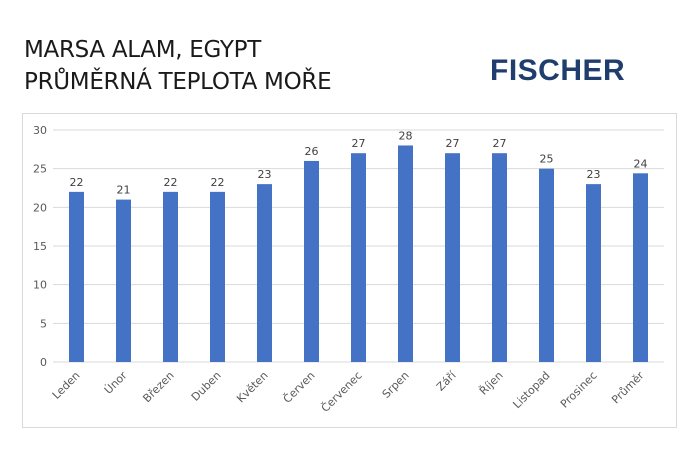 This screenshot has height=450, width=700. Describe the element at coordinates (178, 82) in the screenshot. I see `title-line-2: PRŮMĚRNÁ TEPLOTA MOŘE` at that location.